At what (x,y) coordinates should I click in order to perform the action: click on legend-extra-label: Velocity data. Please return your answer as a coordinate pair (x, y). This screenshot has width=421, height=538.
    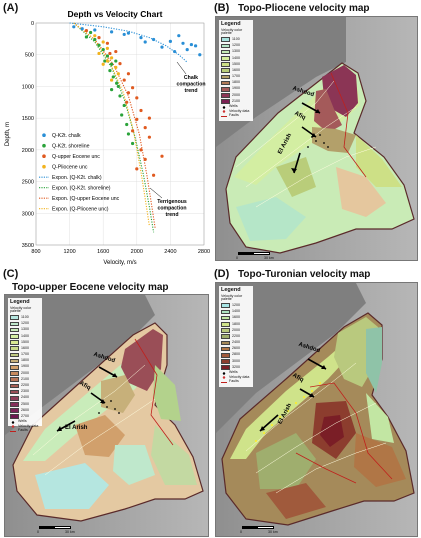
    Looking at the image, I should click on (28, 425).